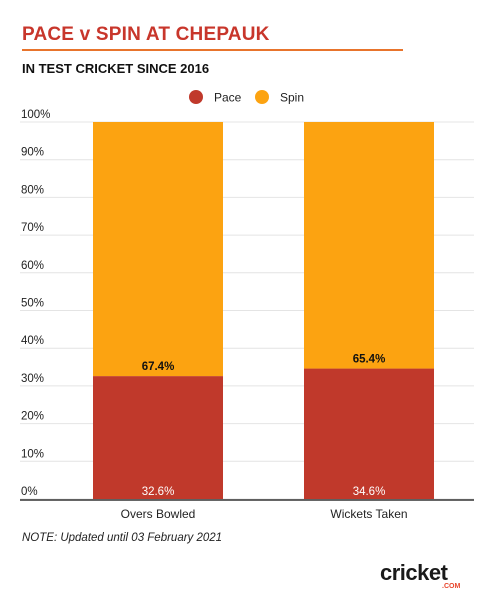 The width and height of the screenshot is (500, 607). I want to click on data-label-spin: 67.4%, so click(158, 367).